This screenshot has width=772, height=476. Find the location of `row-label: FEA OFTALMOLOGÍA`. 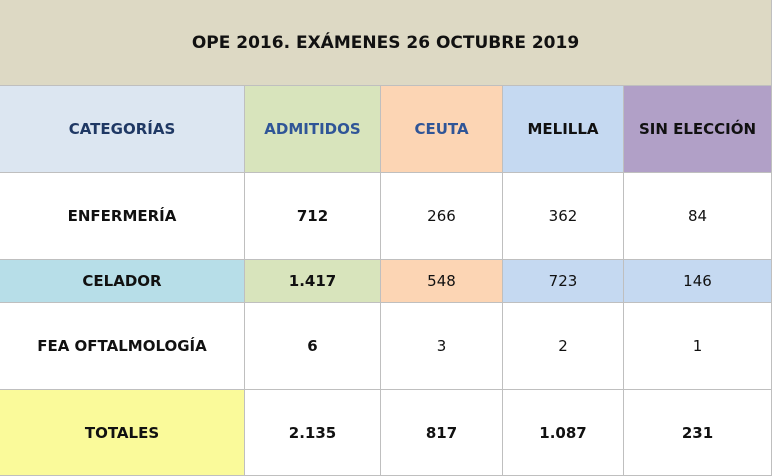

row-label: FEA OFTALMOLOGÍA is located at coordinates (122, 346).